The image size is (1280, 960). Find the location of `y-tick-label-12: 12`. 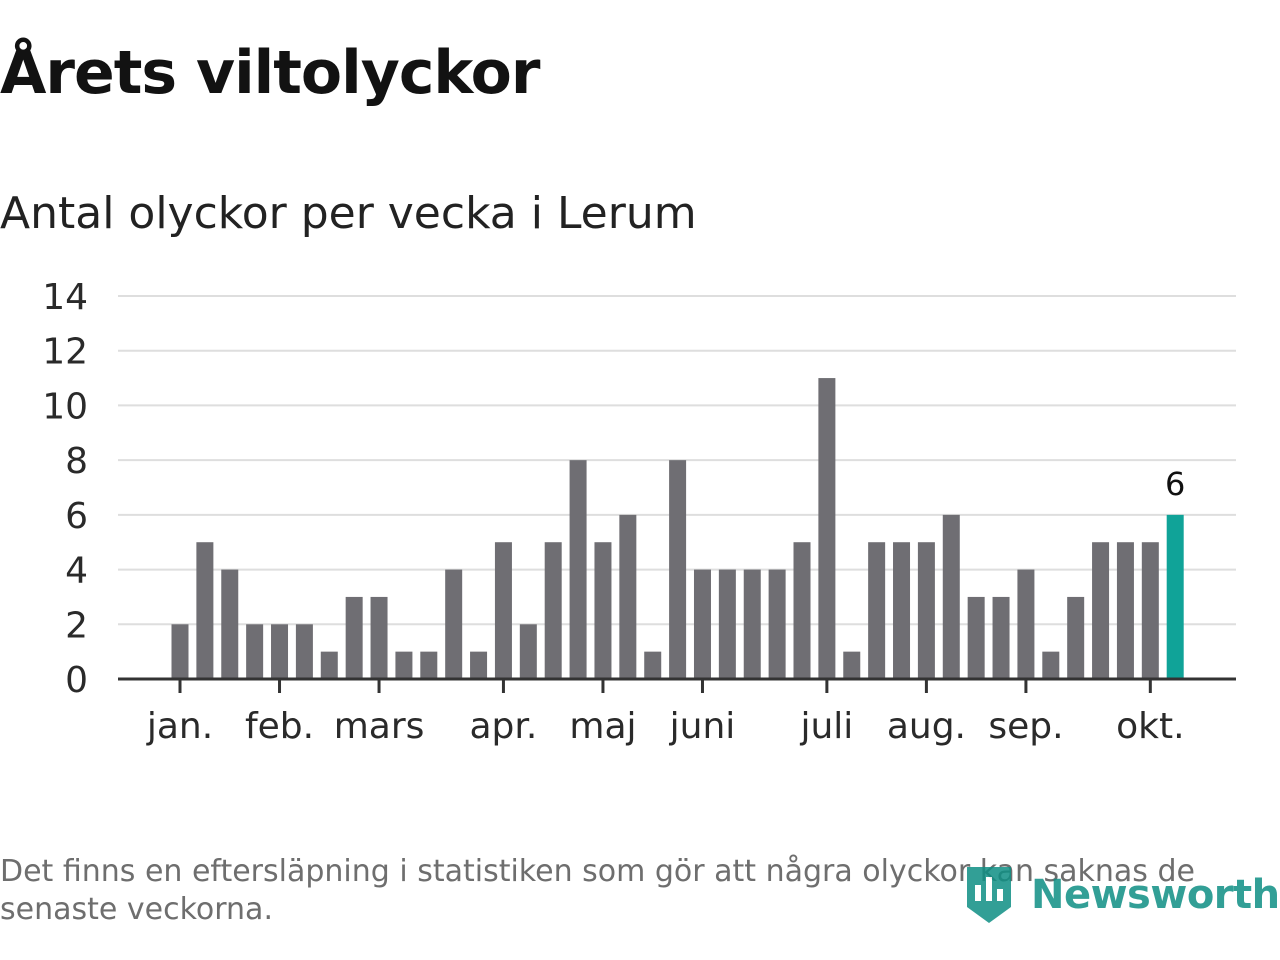

y-tick-label-12: 12 is located at coordinates (65, 352).